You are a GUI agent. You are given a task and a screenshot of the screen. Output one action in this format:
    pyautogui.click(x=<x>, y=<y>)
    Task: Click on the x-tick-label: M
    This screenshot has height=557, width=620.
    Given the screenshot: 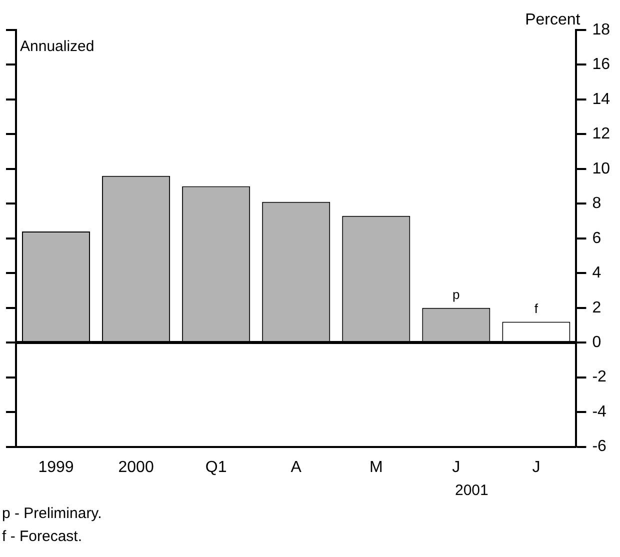 What is the action you would take?
    pyautogui.click(x=376, y=467)
    